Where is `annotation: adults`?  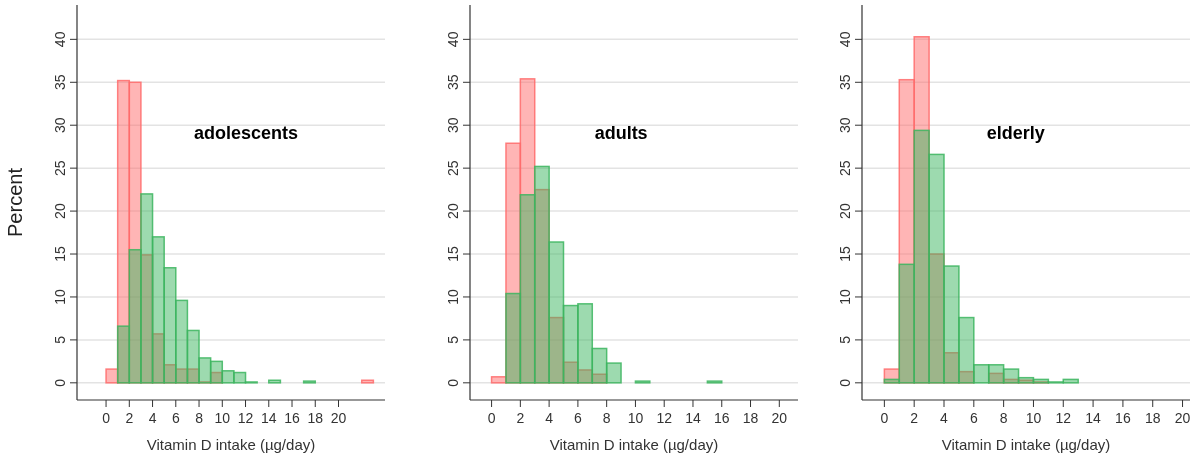
annotation: adults is located at coordinates (621, 133).